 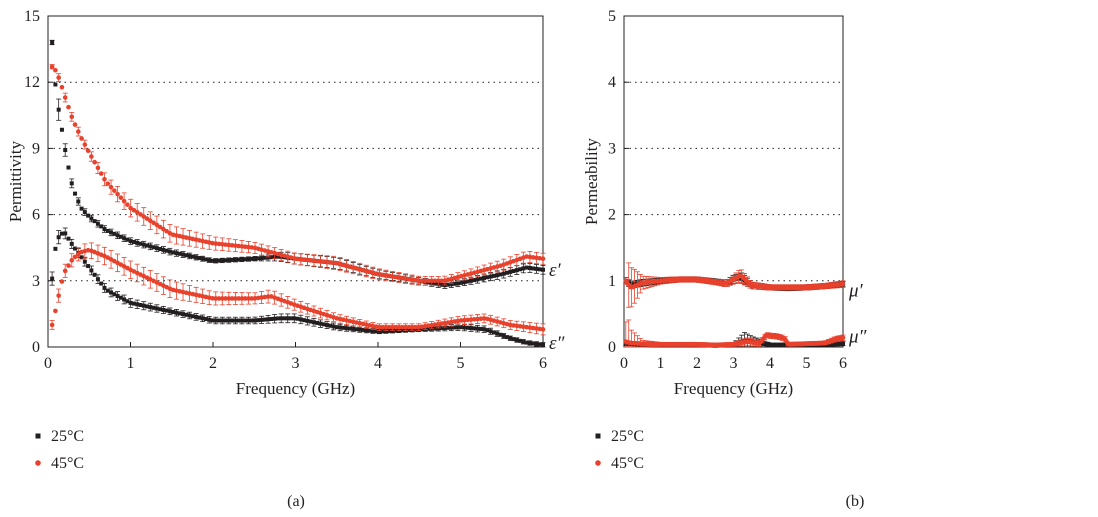 I want to click on x-tick-label: 5, so click(x=807, y=363).